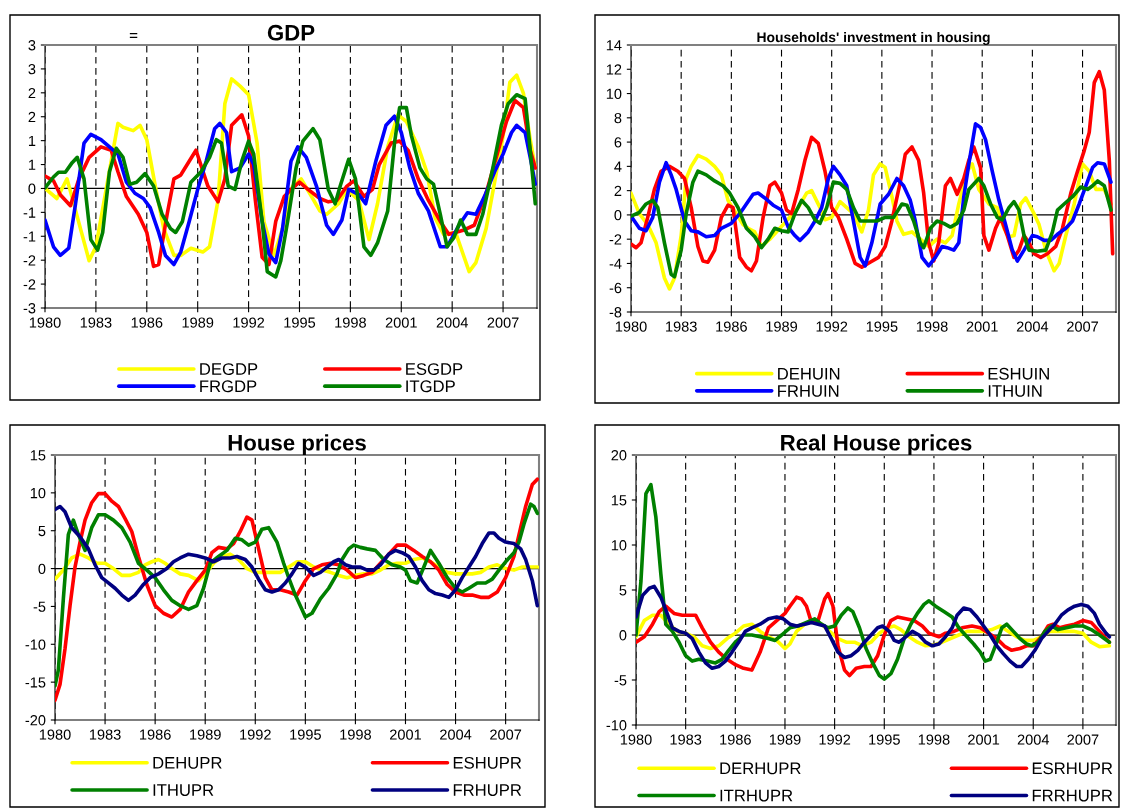 The height and width of the screenshot is (809, 1121). I want to click on y-tick-label: -6, so click(615, 288).